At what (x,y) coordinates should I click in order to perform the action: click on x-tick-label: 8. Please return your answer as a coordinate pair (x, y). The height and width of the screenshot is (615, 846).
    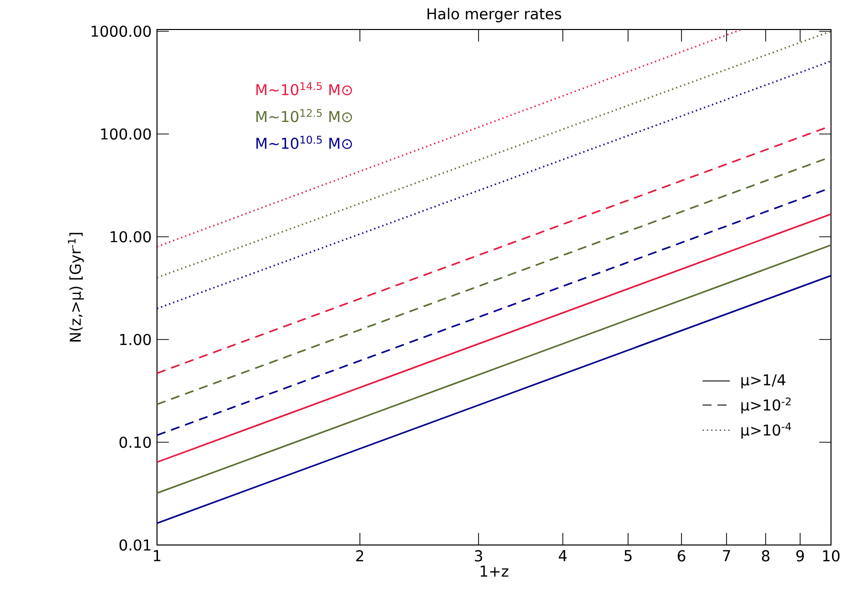
    Looking at the image, I should click on (766, 556).